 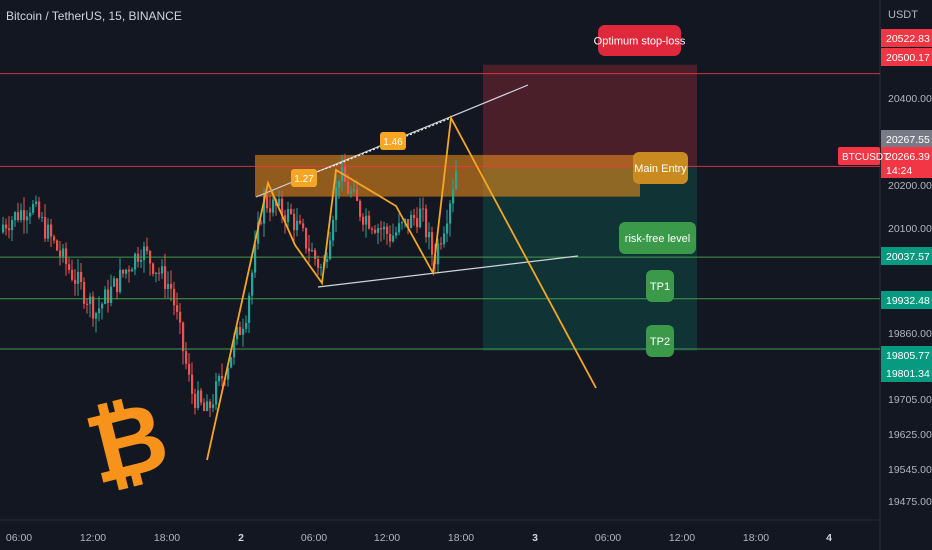 I want to click on price-badge: 19801.34, so click(x=906, y=373).